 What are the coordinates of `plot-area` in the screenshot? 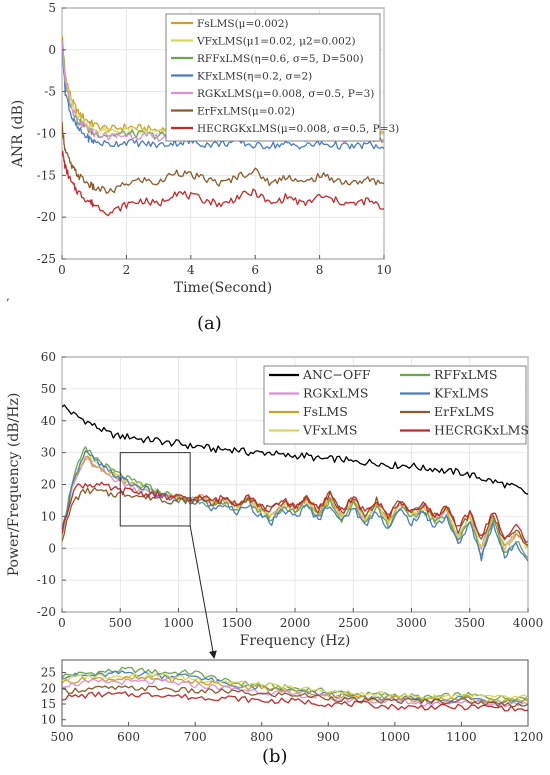 It's located at (295, 693).